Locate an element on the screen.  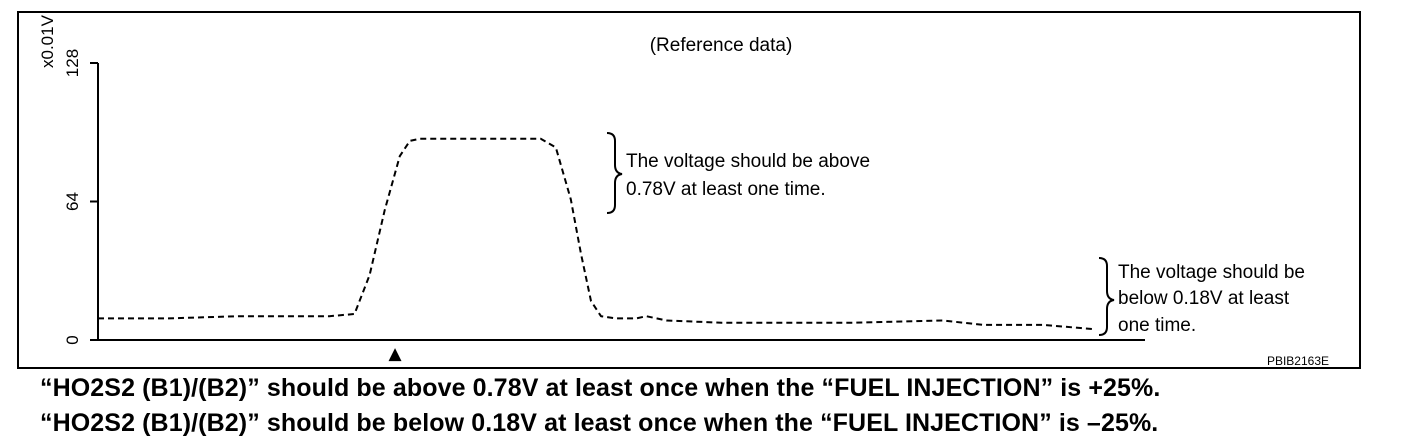
annotation-upper-line-1: The voltage should be above is located at coordinates (748, 161).